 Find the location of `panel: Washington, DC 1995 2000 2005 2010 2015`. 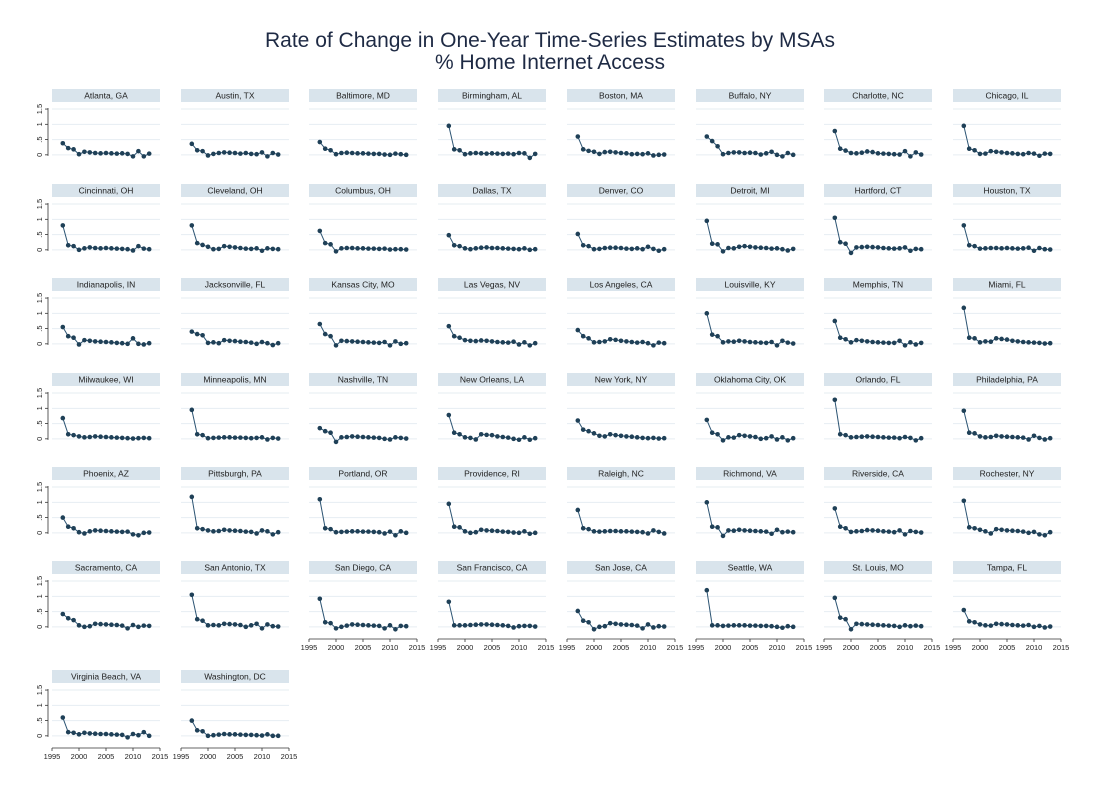

panel: Washington, DC 1995 2000 2005 2010 2015 is located at coordinates (235, 715).